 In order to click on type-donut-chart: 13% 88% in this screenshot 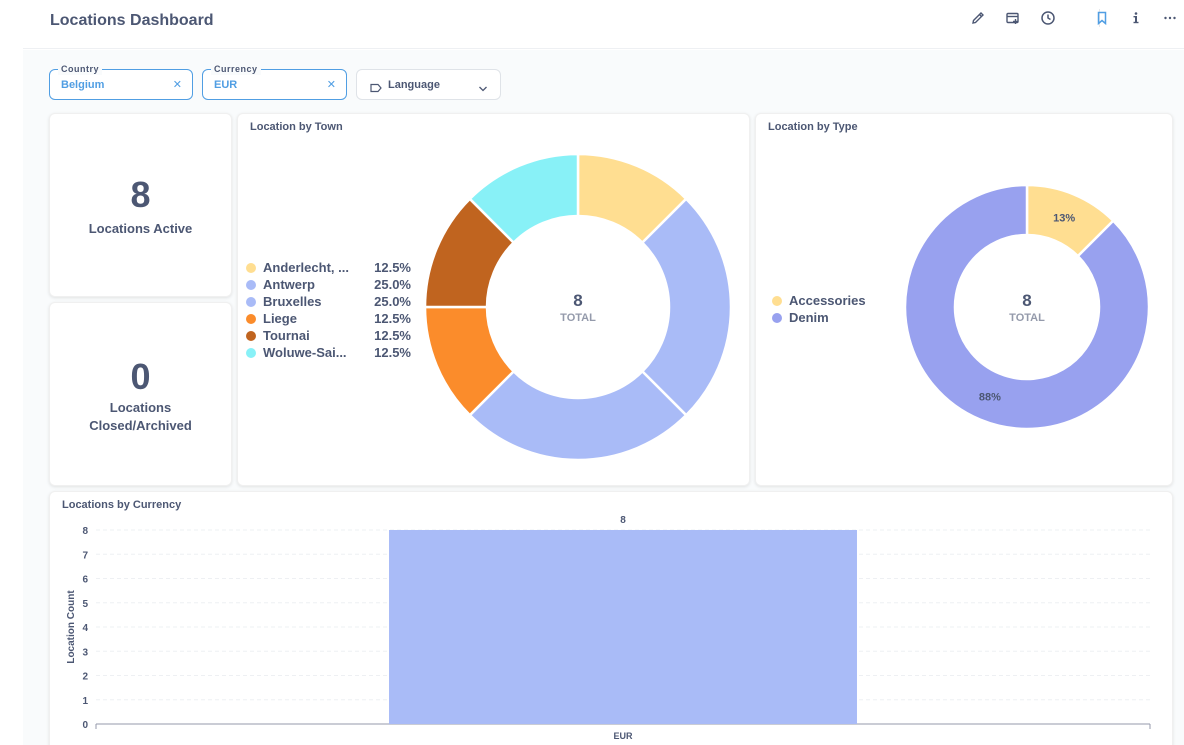, I will do `click(1027, 307)`.